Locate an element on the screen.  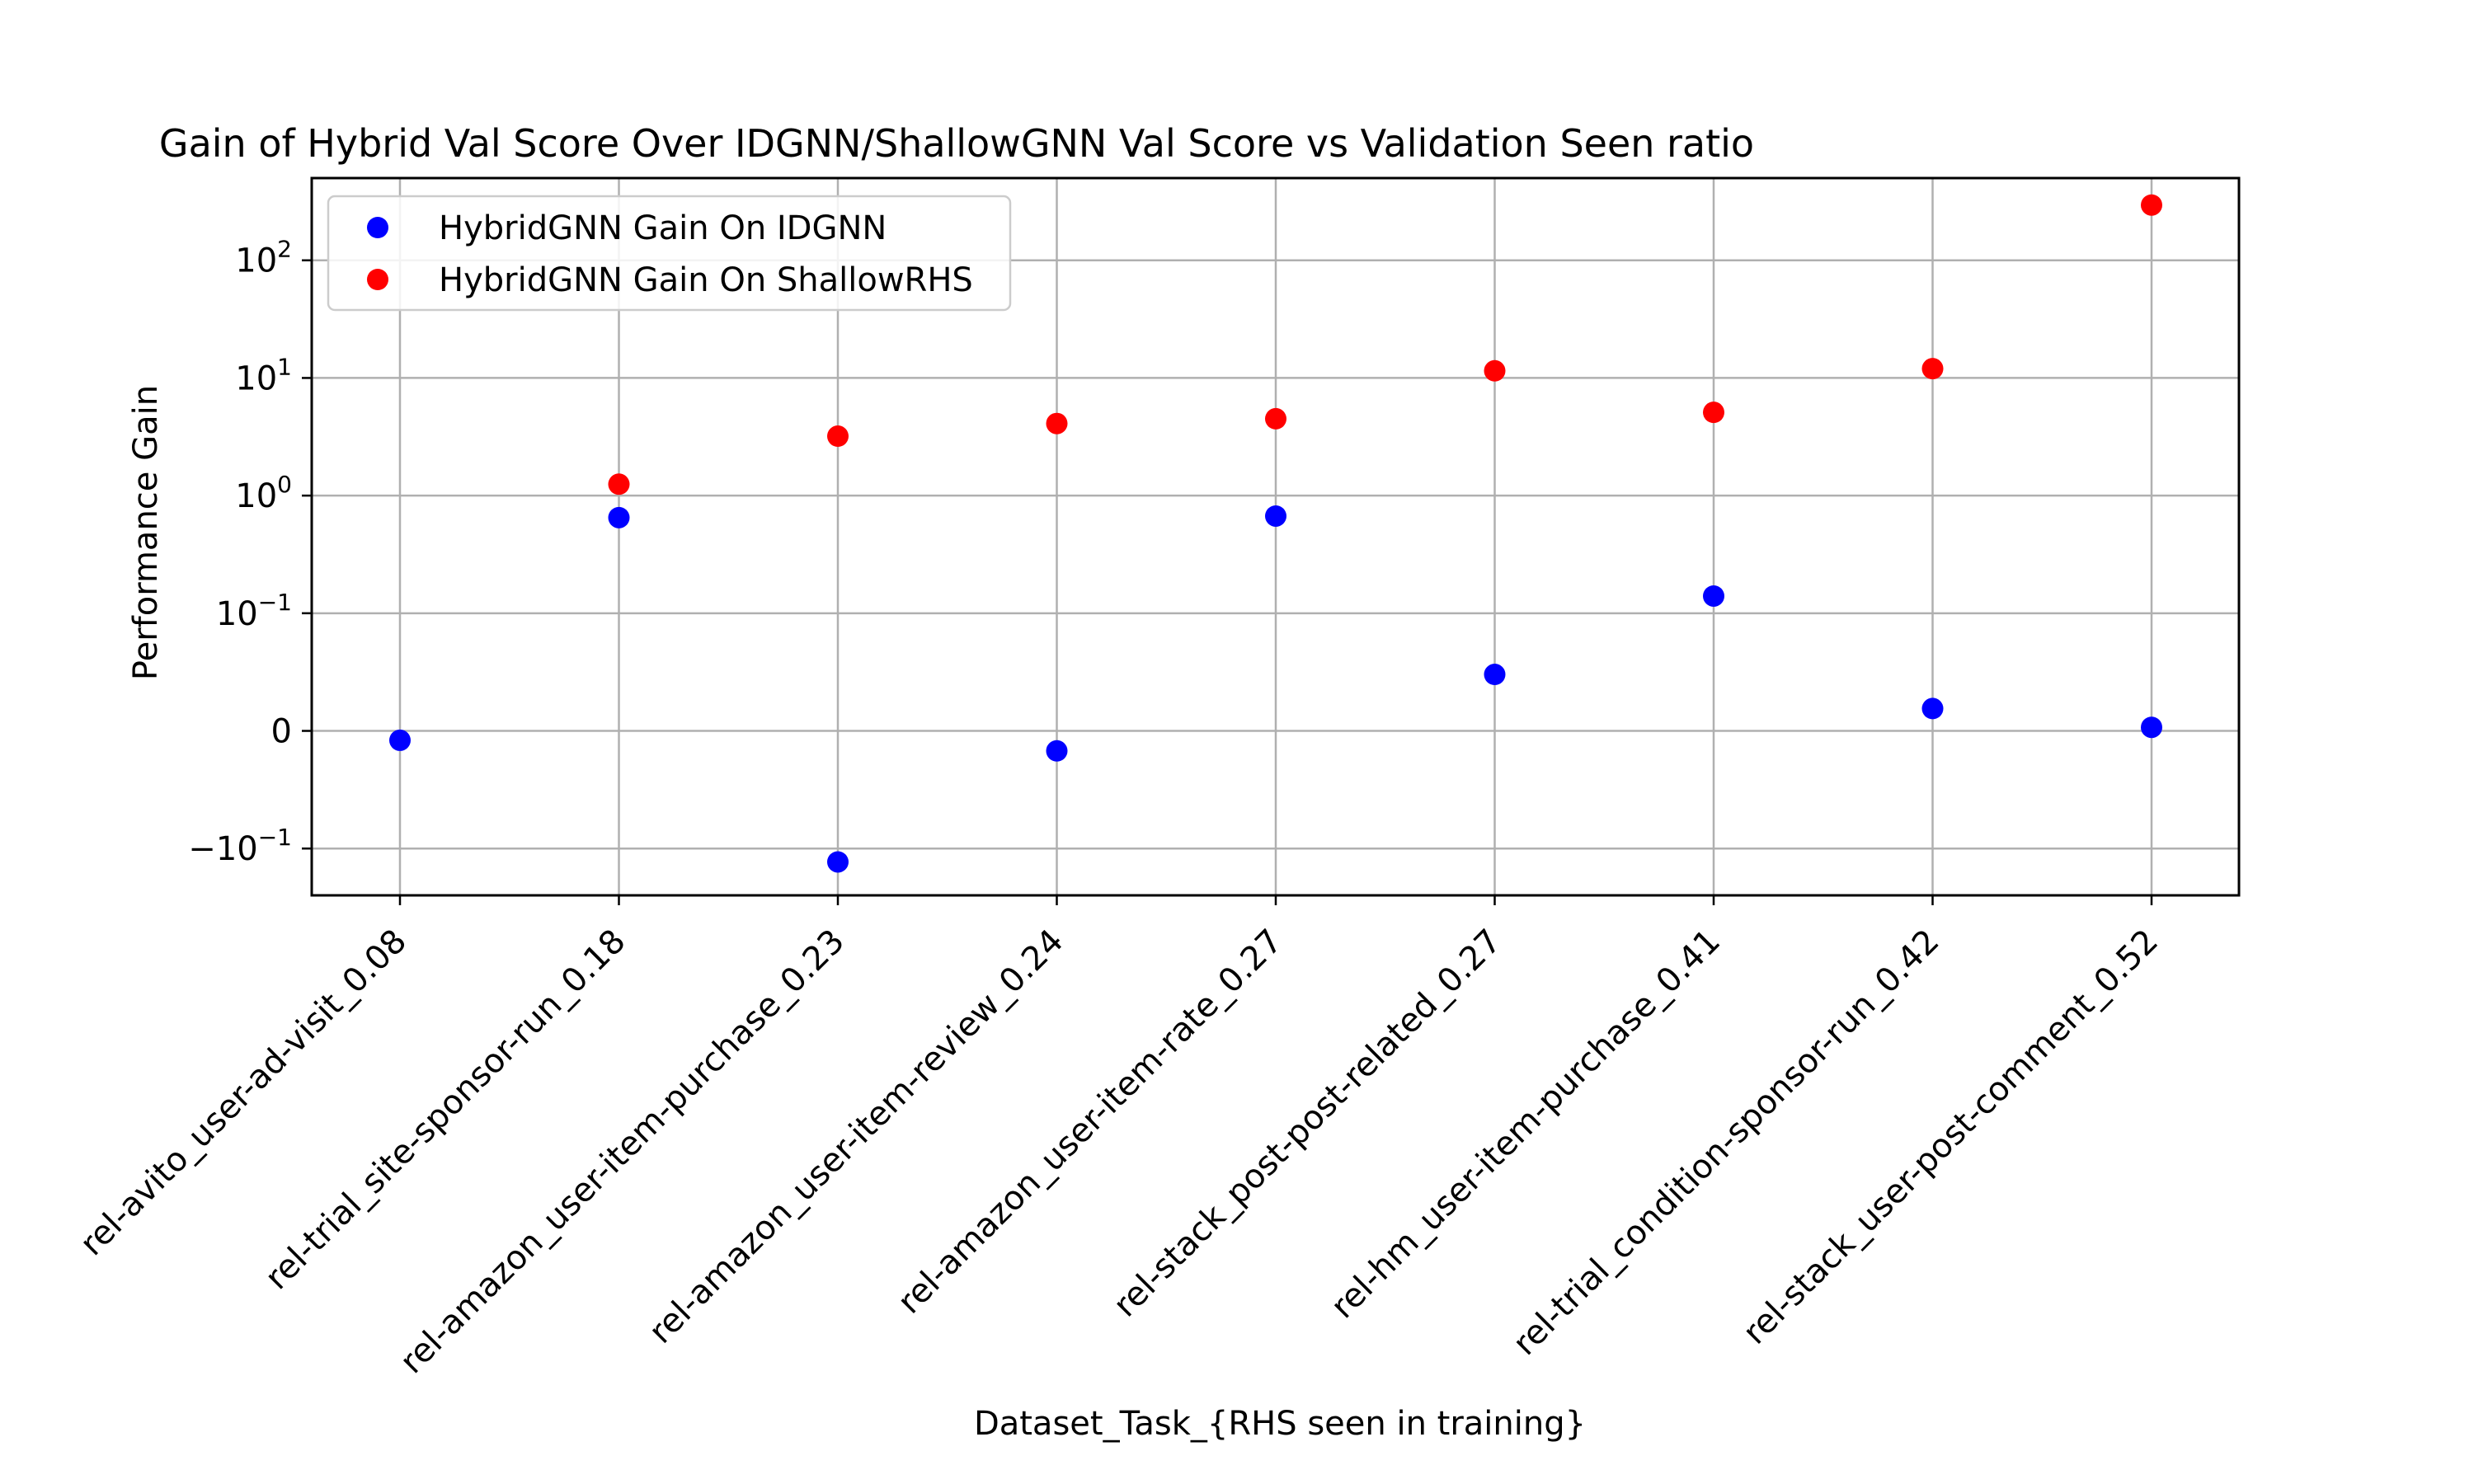
x-tick-label: rel-trial_condition-sponsor-run_0.42 is located at coordinates (1726, 1143).